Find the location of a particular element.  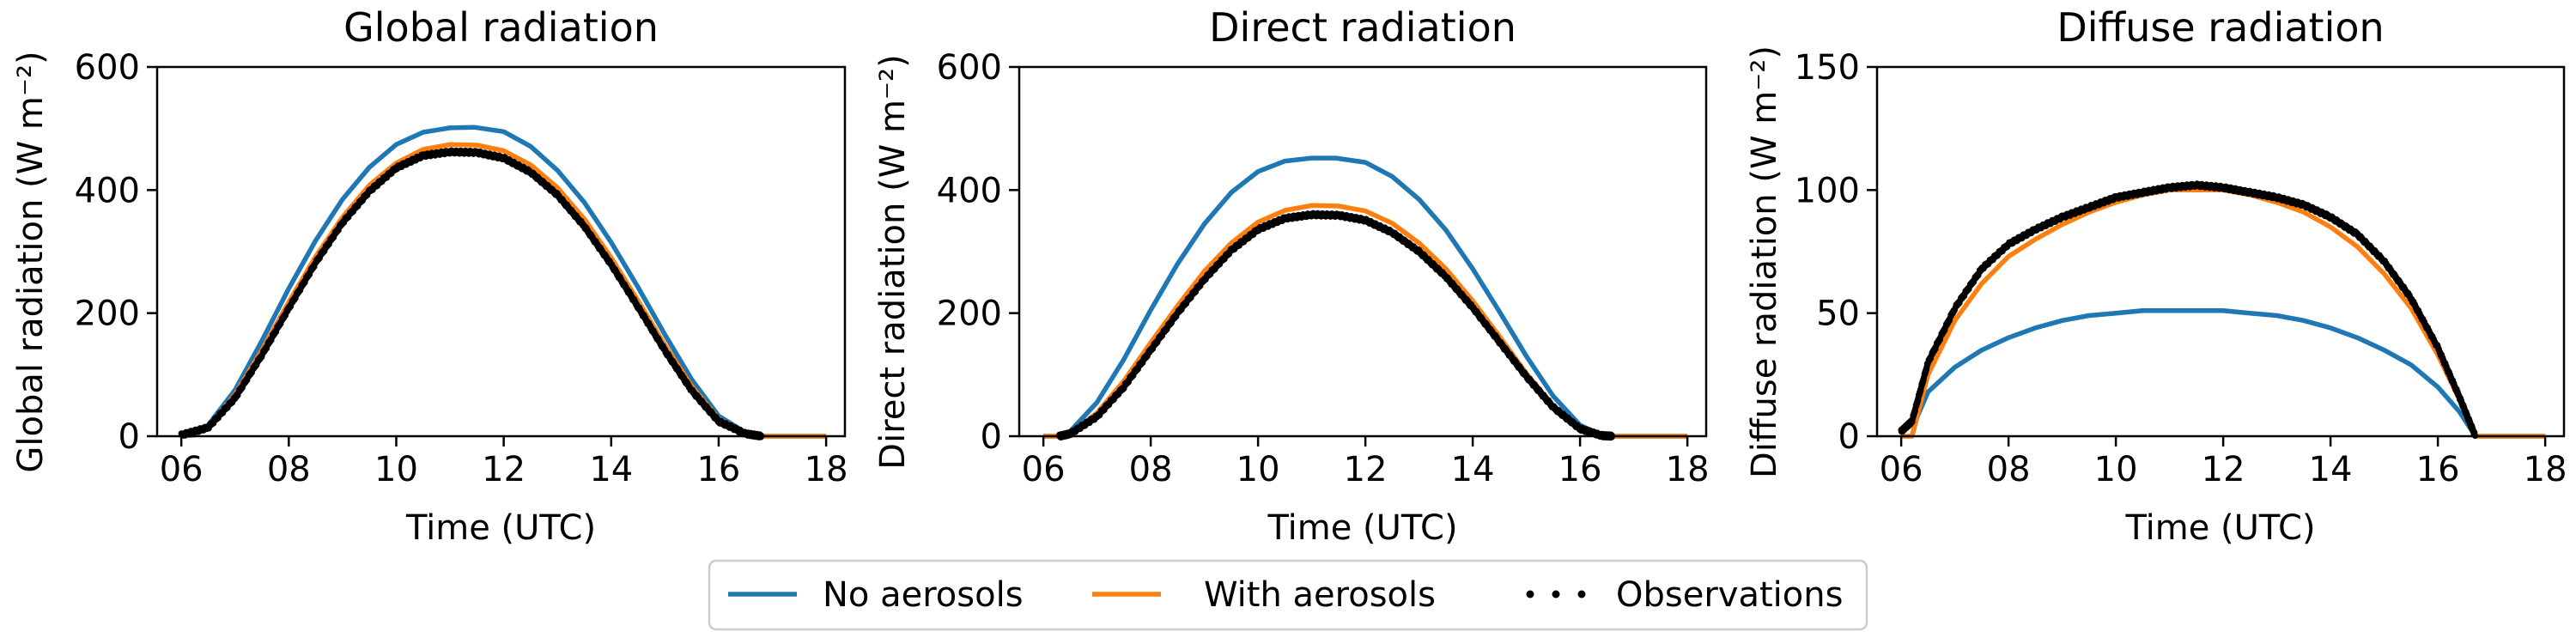

legend-label: No aerosols is located at coordinates (924, 595).